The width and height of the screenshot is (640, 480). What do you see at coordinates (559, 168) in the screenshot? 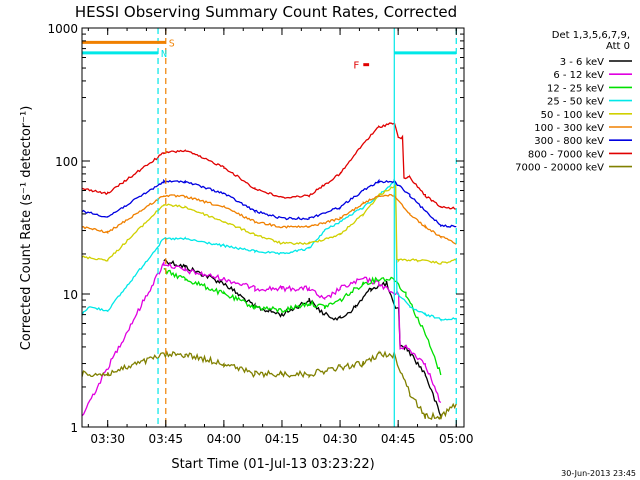
I see `legend-label: 7000 - 20000 keV` at bounding box center [559, 168].